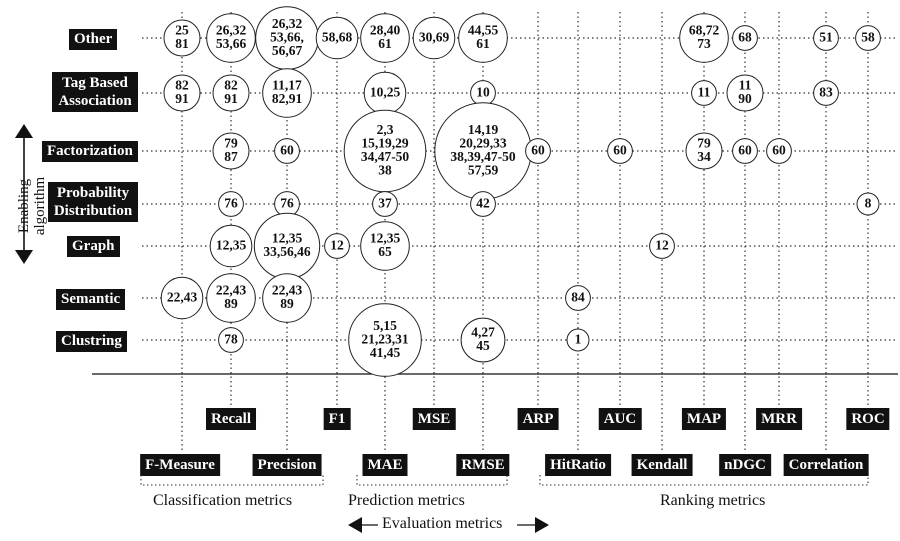 The height and width of the screenshot is (541, 900). I want to click on bubble-text-factorization-rmse: 14,19 20,29,33 38,39,47-50 57,59, so click(482, 150).